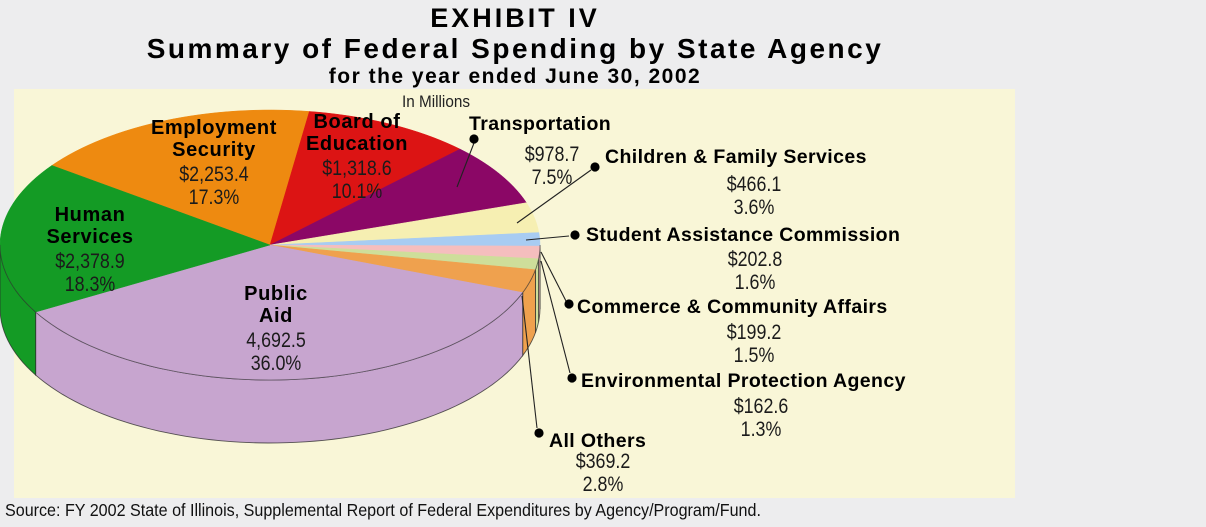  What do you see at coordinates (598, 441) in the screenshot?
I see `slice-name-all-others: All Others` at bounding box center [598, 441].